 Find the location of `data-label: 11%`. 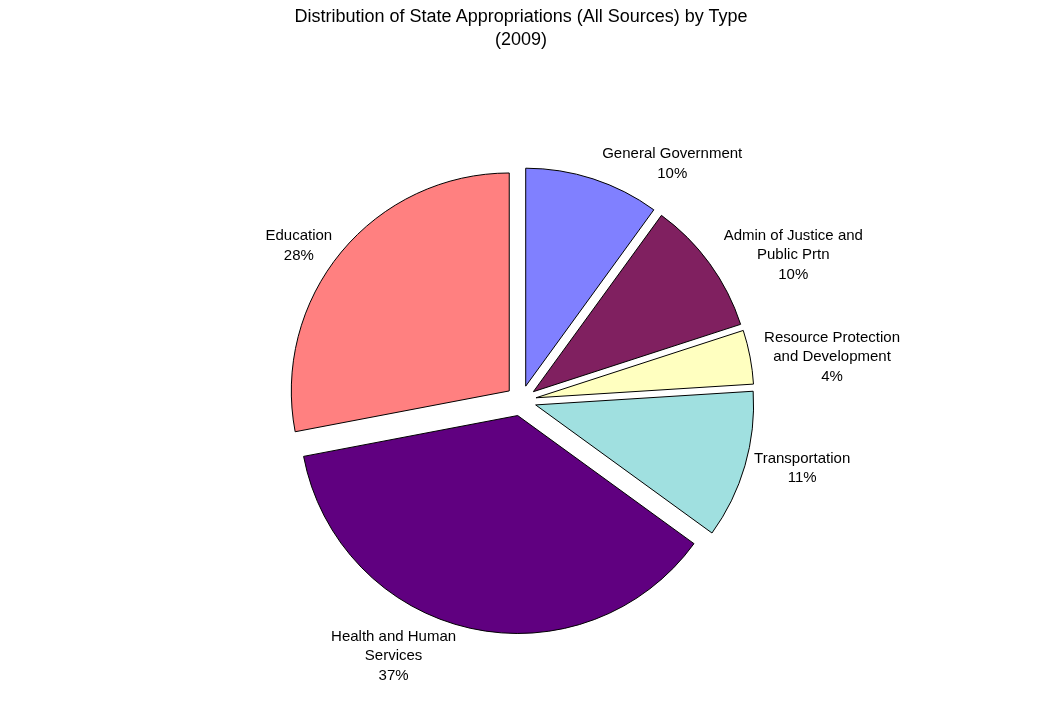

data-label: 11% is located at coordinates (802, 477).